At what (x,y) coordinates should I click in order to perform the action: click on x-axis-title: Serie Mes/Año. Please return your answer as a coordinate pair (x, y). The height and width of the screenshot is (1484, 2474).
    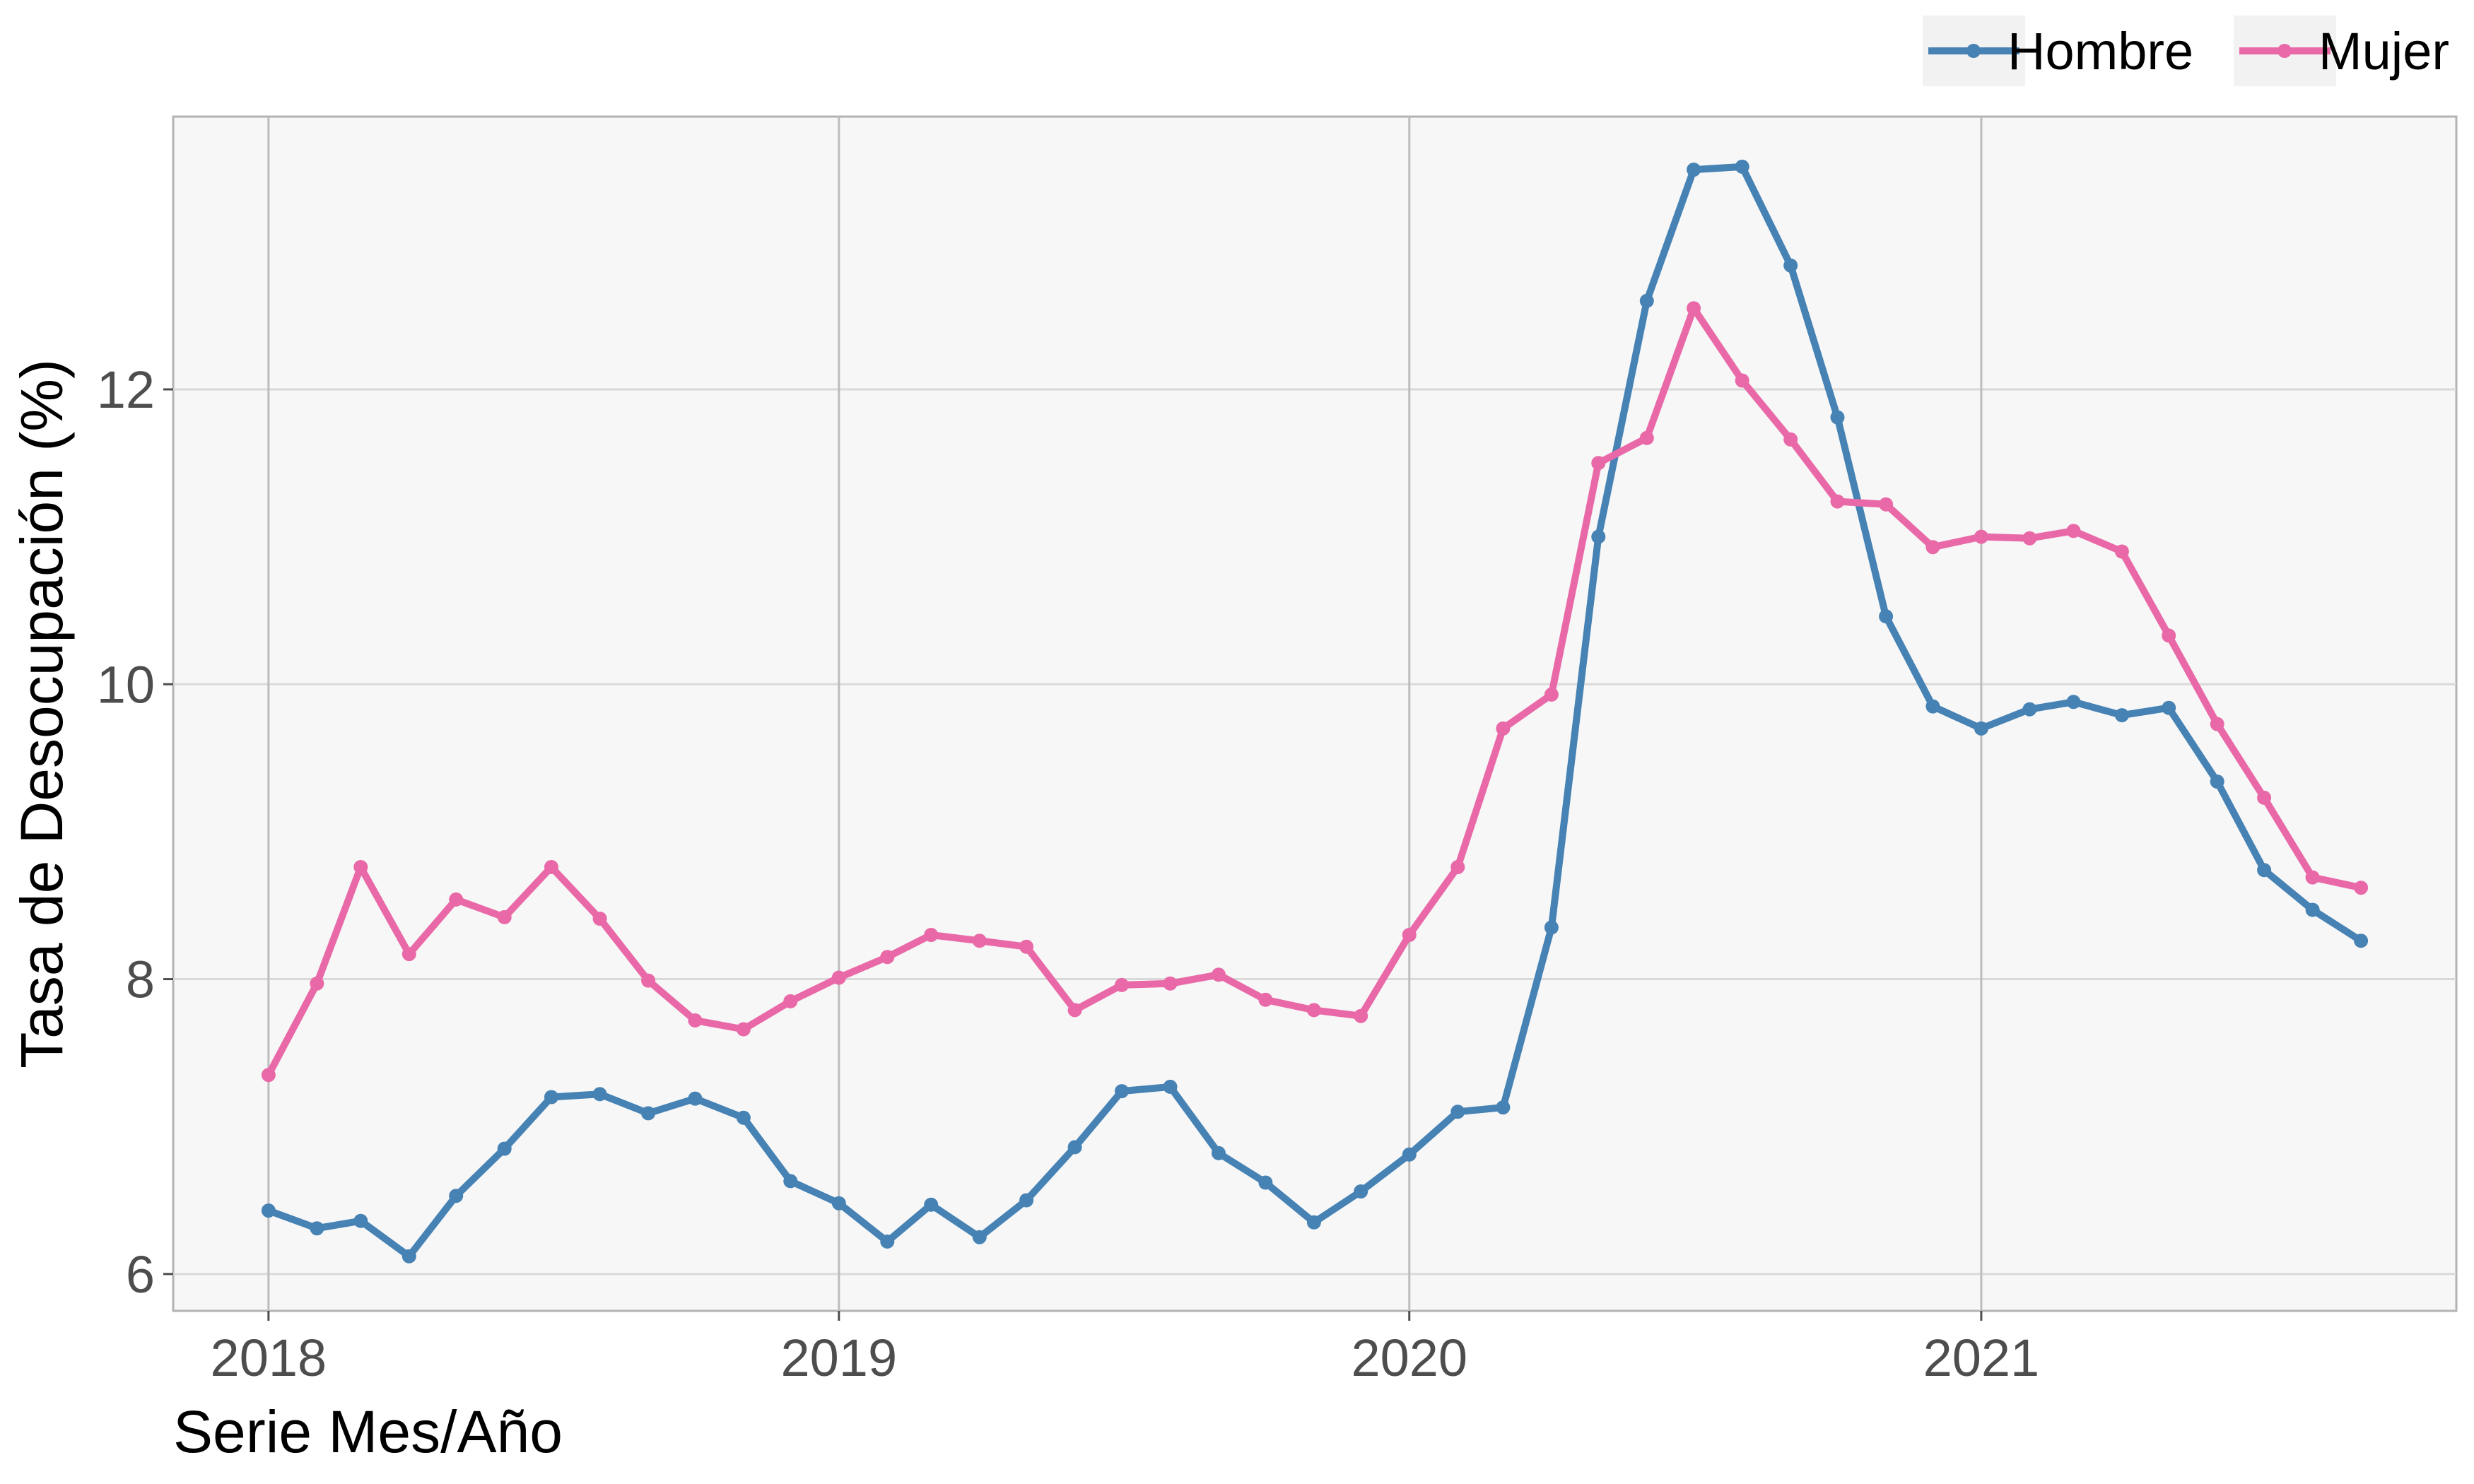
    Looking at the image, I should click on (368, 1431).